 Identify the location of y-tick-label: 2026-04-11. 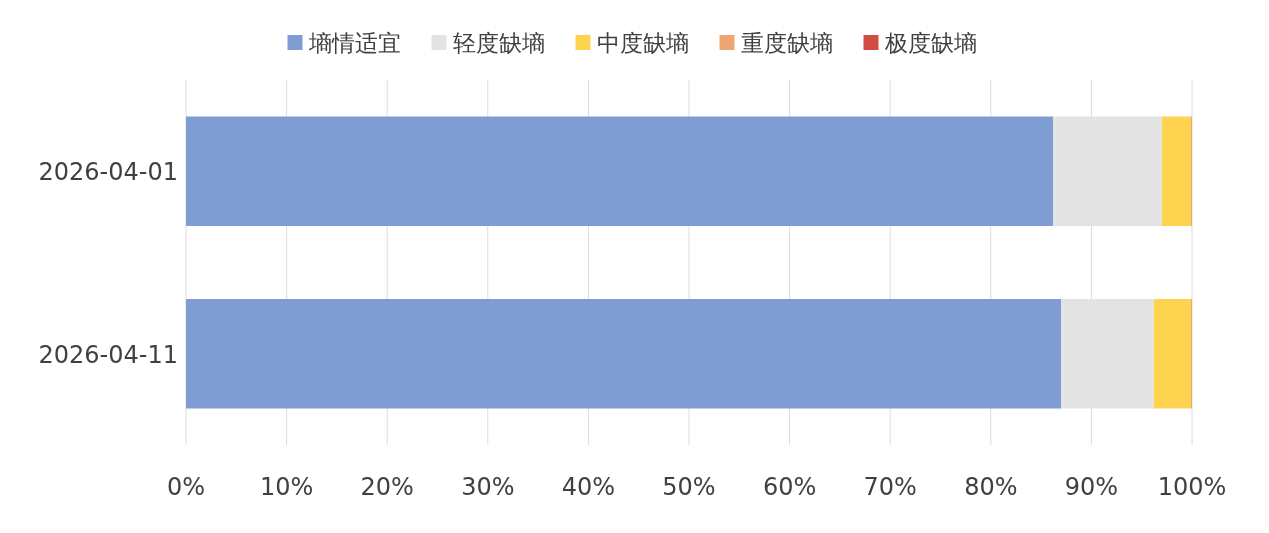
(108, 354).